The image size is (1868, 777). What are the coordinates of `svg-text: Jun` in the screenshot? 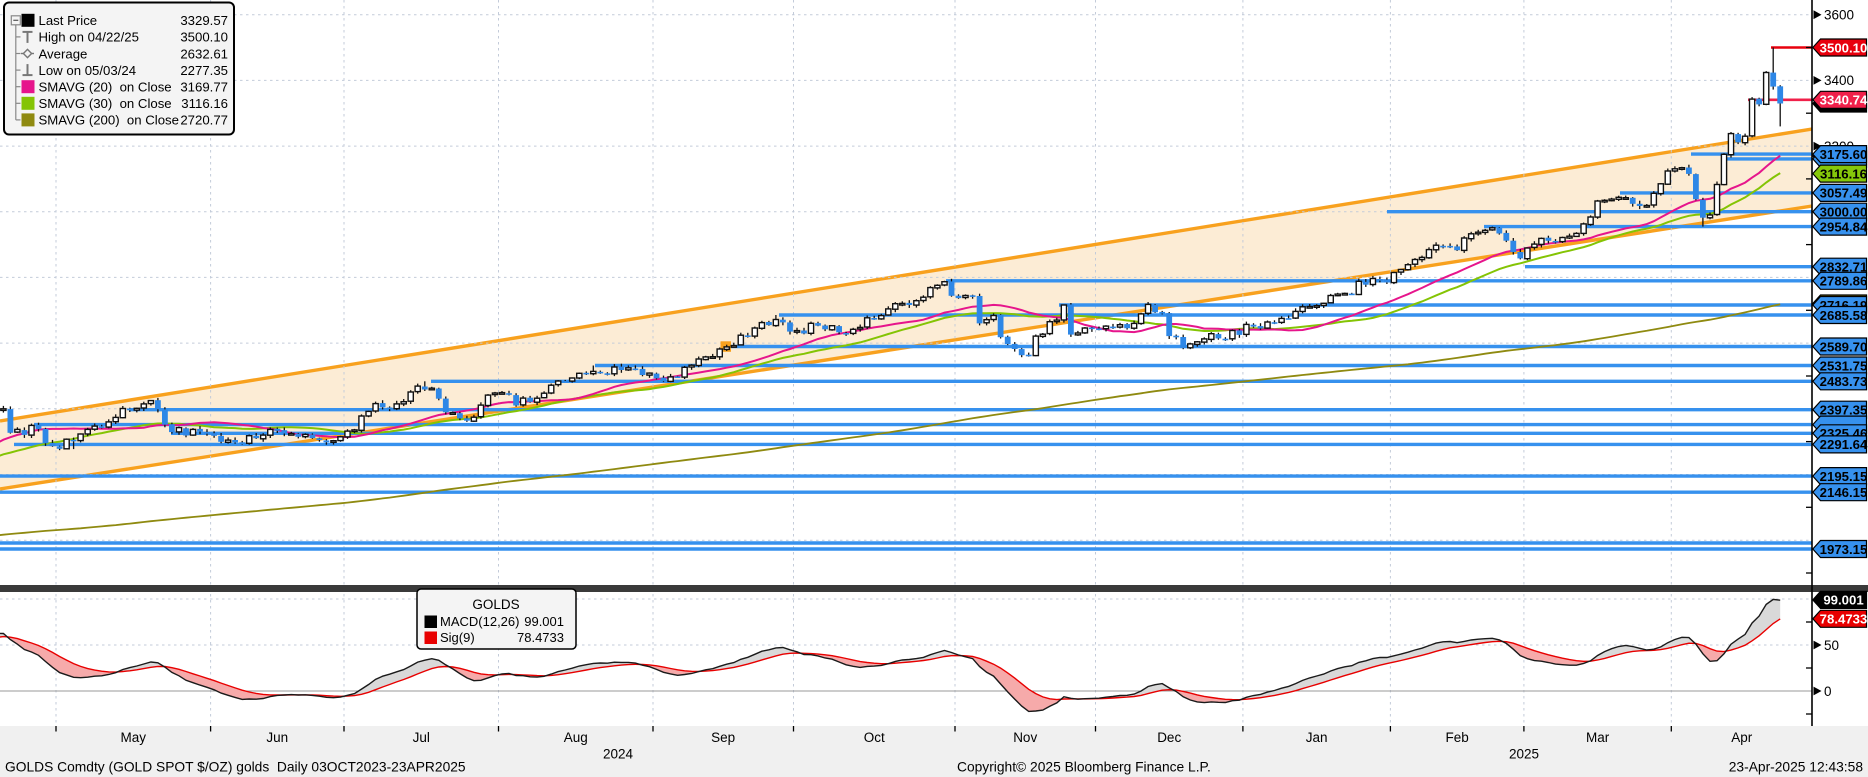 It's located at (277, 737).